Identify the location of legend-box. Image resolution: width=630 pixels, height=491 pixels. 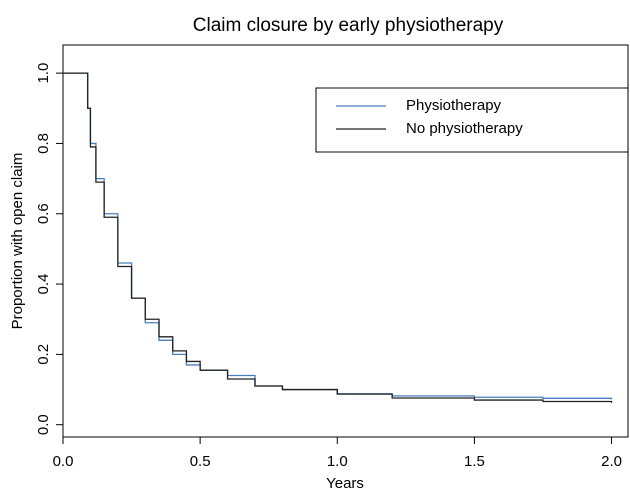
(472, 120).